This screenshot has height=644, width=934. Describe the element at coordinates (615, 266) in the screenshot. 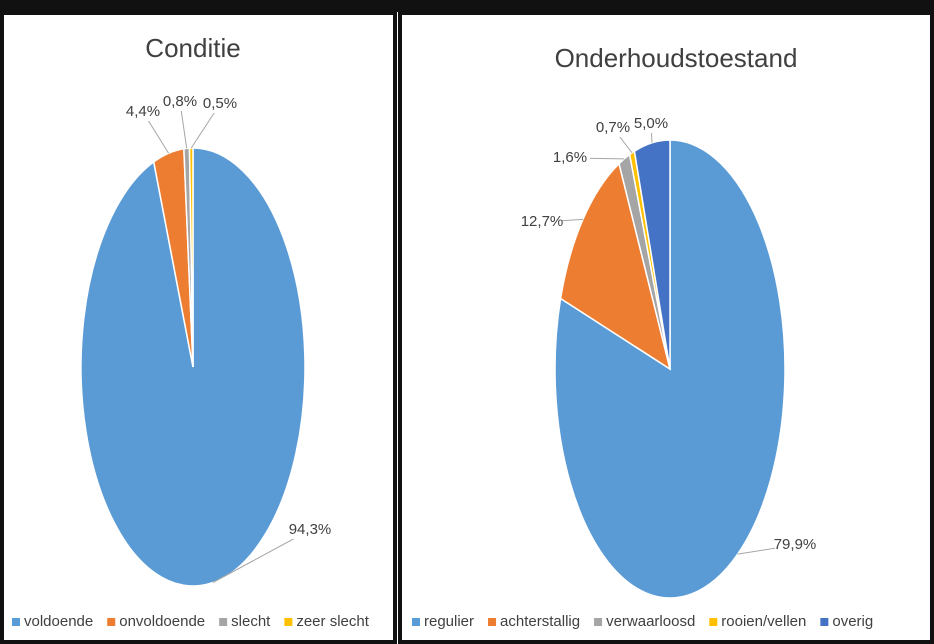

I see `pie-slice` at that location.